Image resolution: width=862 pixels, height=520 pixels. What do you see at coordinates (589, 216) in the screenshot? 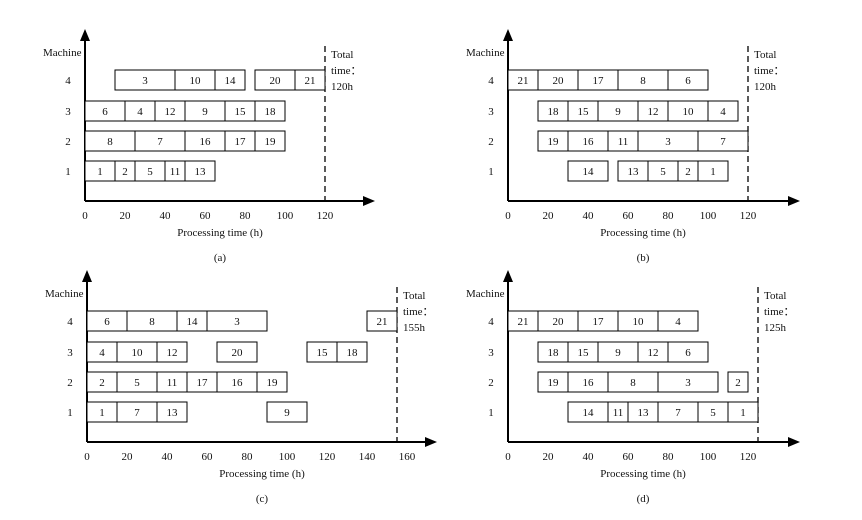
I see `x-tick-label: 40` at bounding box center [589, 216].